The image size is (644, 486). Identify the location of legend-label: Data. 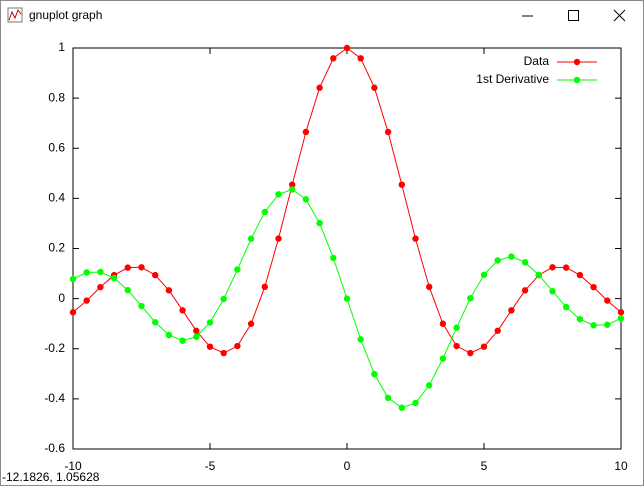
(537, 61).